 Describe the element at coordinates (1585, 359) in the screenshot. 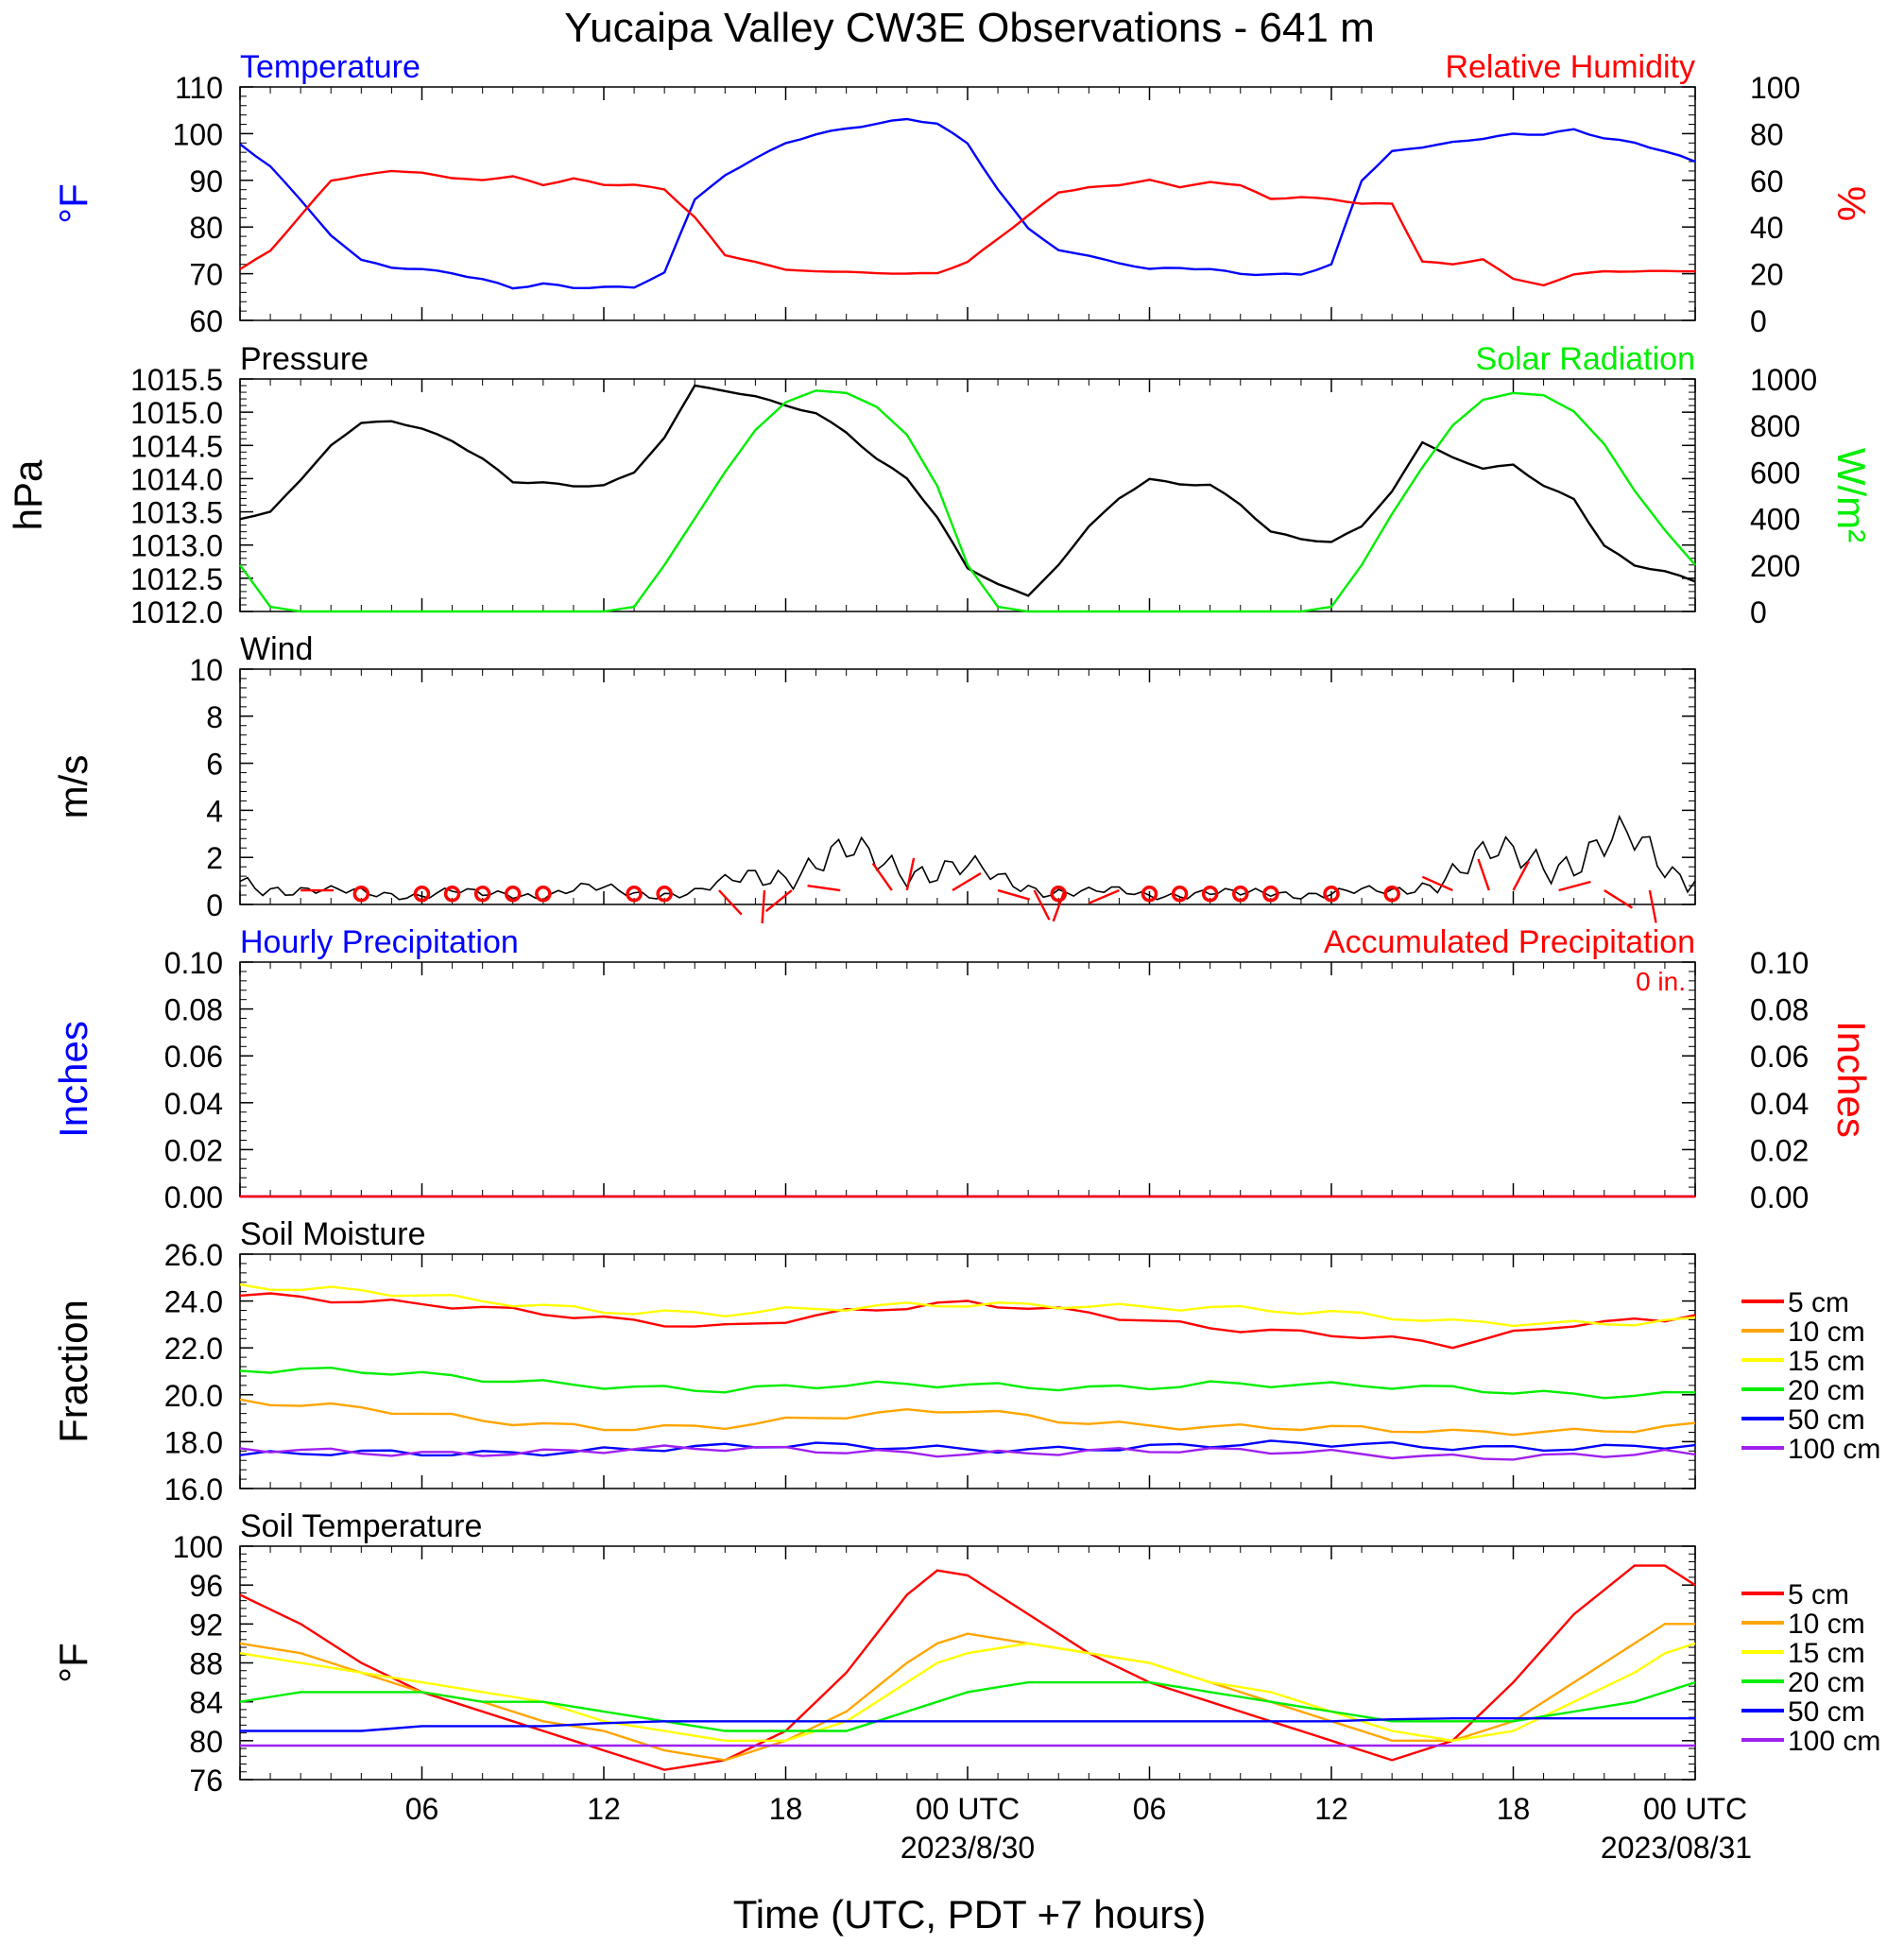

I see `panel-title-right: Solar Radiation` at that location.